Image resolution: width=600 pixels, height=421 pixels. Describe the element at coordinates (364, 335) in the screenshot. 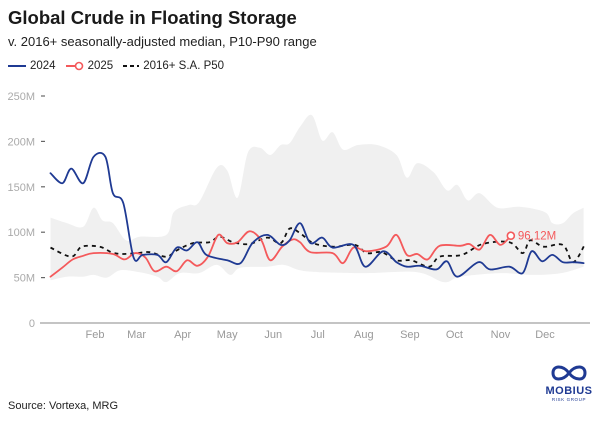

I see `x-tick-label: Aug` at that location.